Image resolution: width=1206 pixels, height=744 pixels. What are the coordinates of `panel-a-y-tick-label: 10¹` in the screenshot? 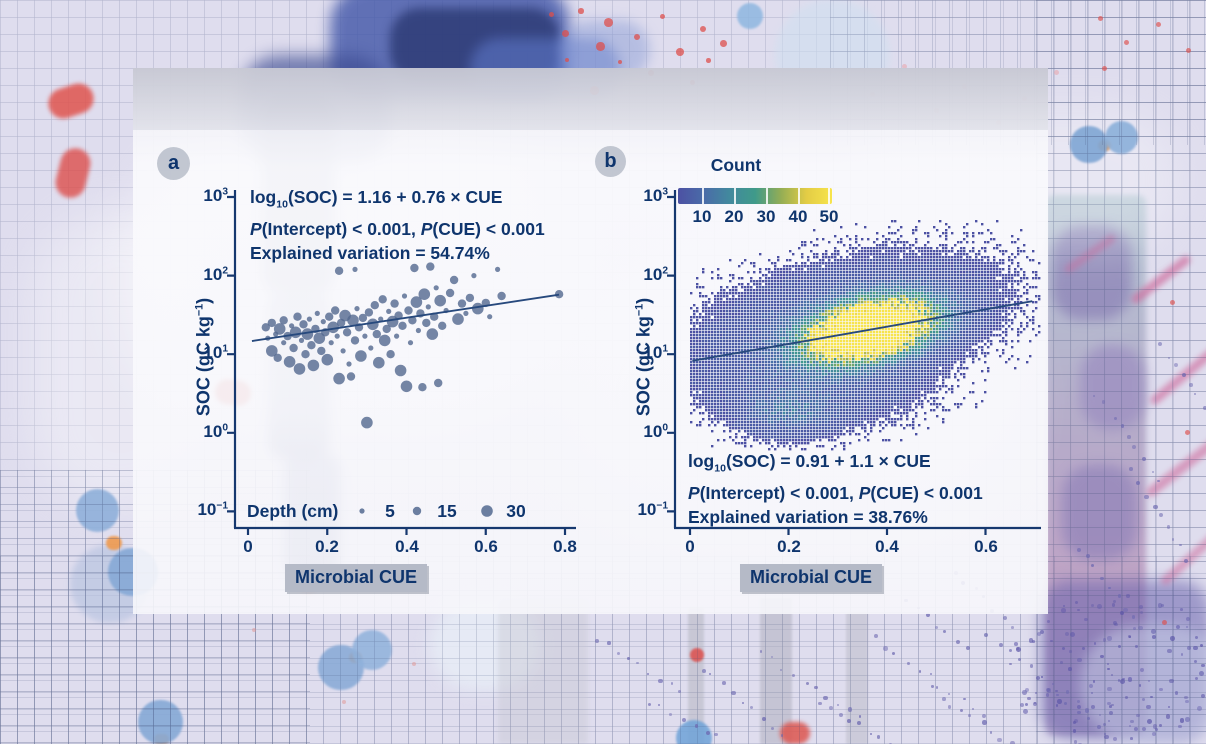 It's located at (215, 352).